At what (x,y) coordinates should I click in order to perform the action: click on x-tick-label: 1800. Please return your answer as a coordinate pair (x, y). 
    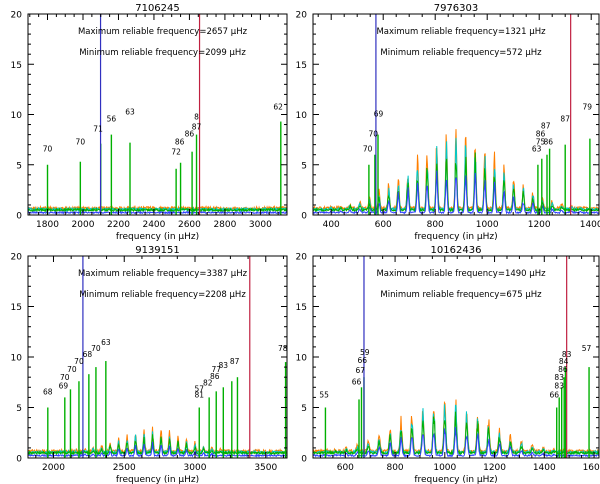
    Looking at the image, I should click on (47, 225).